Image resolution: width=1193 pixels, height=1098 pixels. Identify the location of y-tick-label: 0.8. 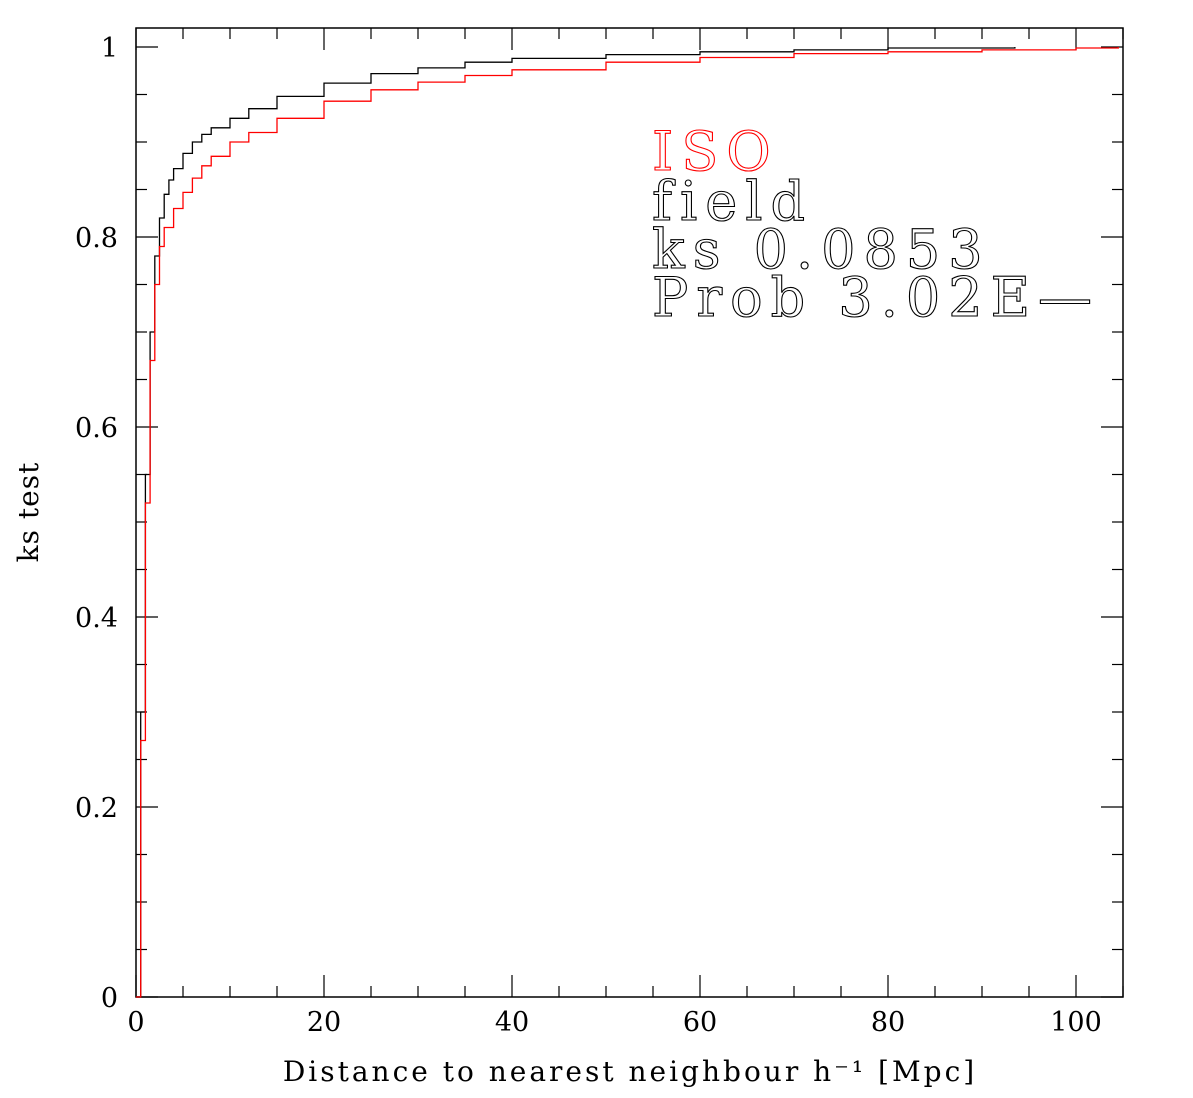
(96, 238).